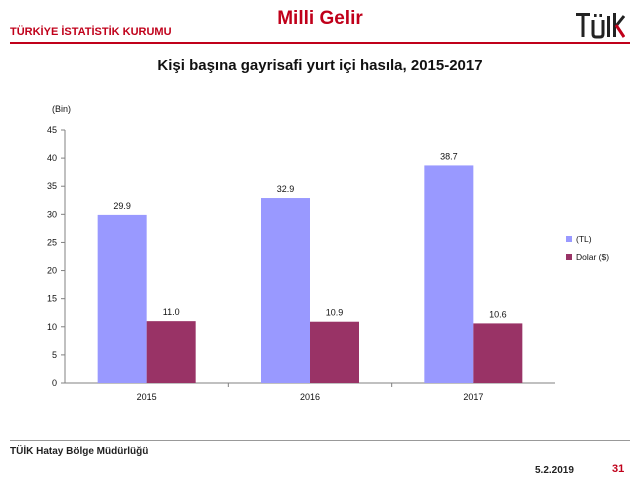 This screenshot has width=640, height=480. Describe the element at coordinates (52, 186) in the screenshot. I see `y-tick-label: 35` at that location.